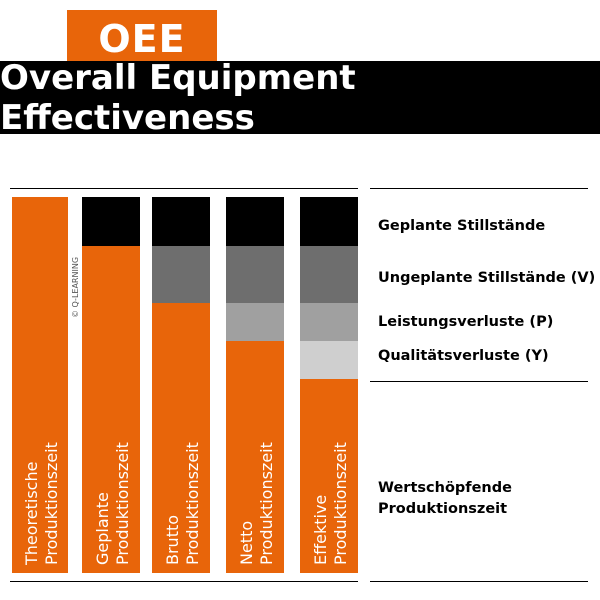 This screenshot has width=600, height=600. What do you see at coordinates (75, 287) in the screenshot?
I see `copyright-note: © Q-LEARNING` at bounding box center [75, 287].